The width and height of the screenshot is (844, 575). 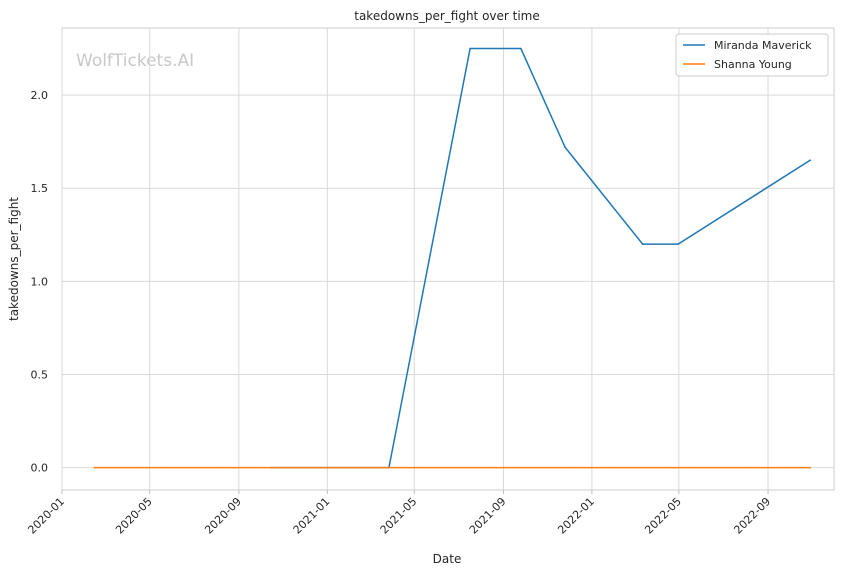 I want to click on y-tick-label: 0.0, so click(x=40, y=468).